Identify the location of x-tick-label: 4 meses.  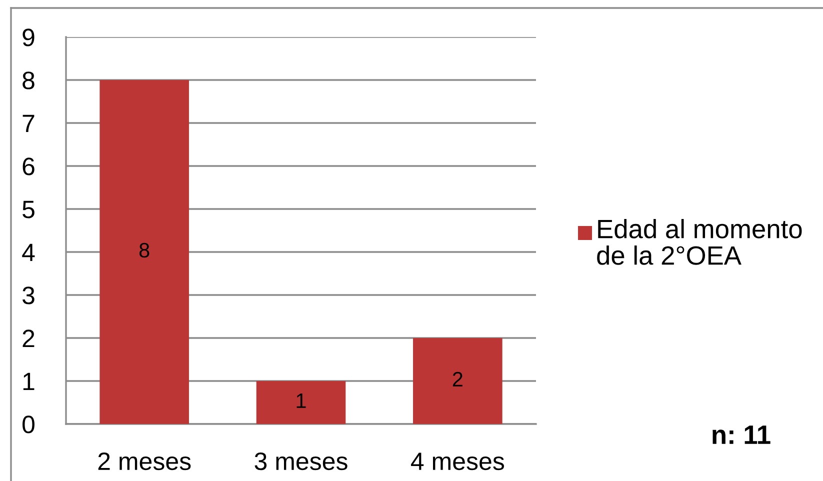
(457, 461).